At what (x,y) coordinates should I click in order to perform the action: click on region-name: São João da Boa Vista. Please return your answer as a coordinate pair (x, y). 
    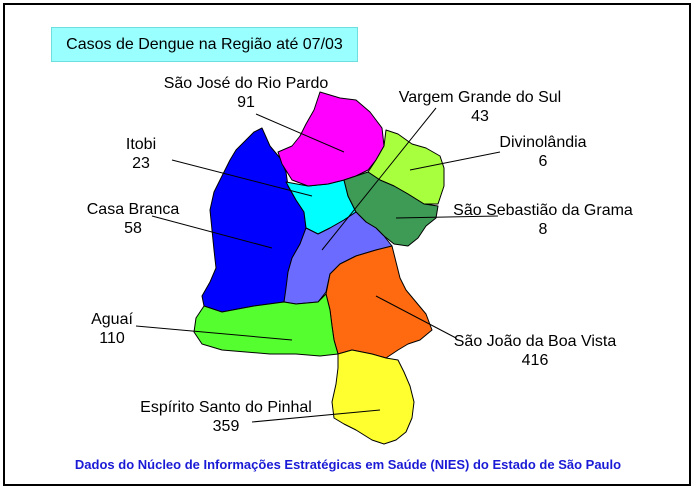
    Looking at the image, I should click on (535, 341).